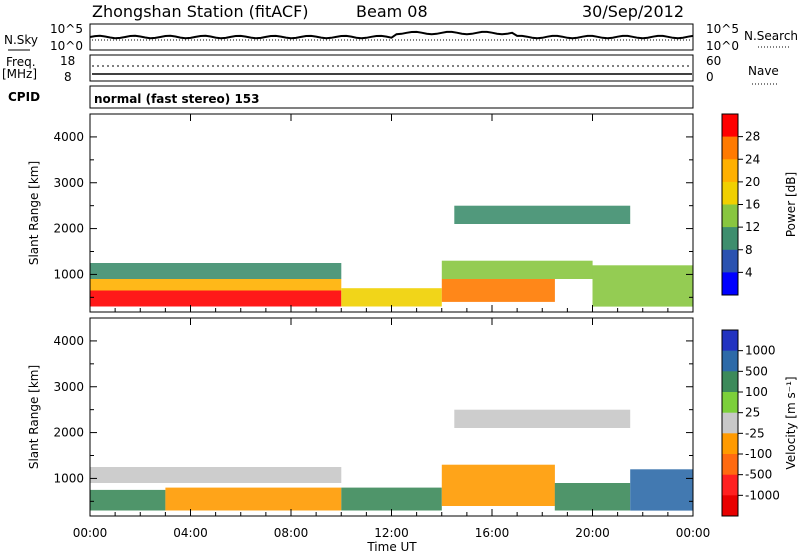 The image size is (800, 554). I want to click on freq-label: Freq., so click(21, 62).